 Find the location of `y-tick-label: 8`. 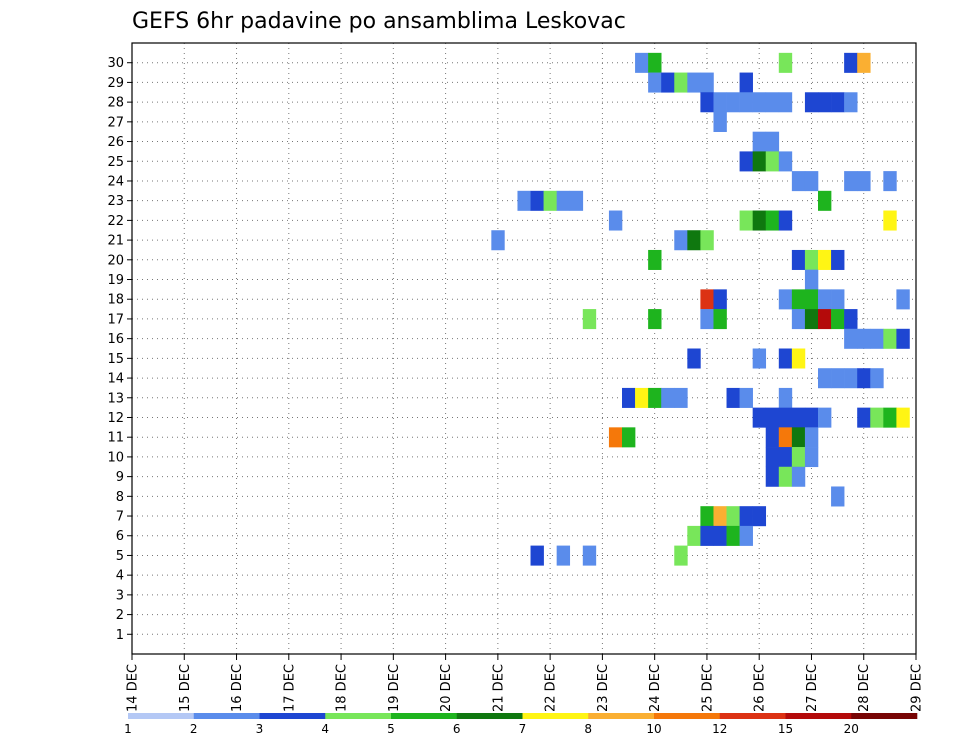

y-tick-label: 8 is located at coordinates (120, 497).